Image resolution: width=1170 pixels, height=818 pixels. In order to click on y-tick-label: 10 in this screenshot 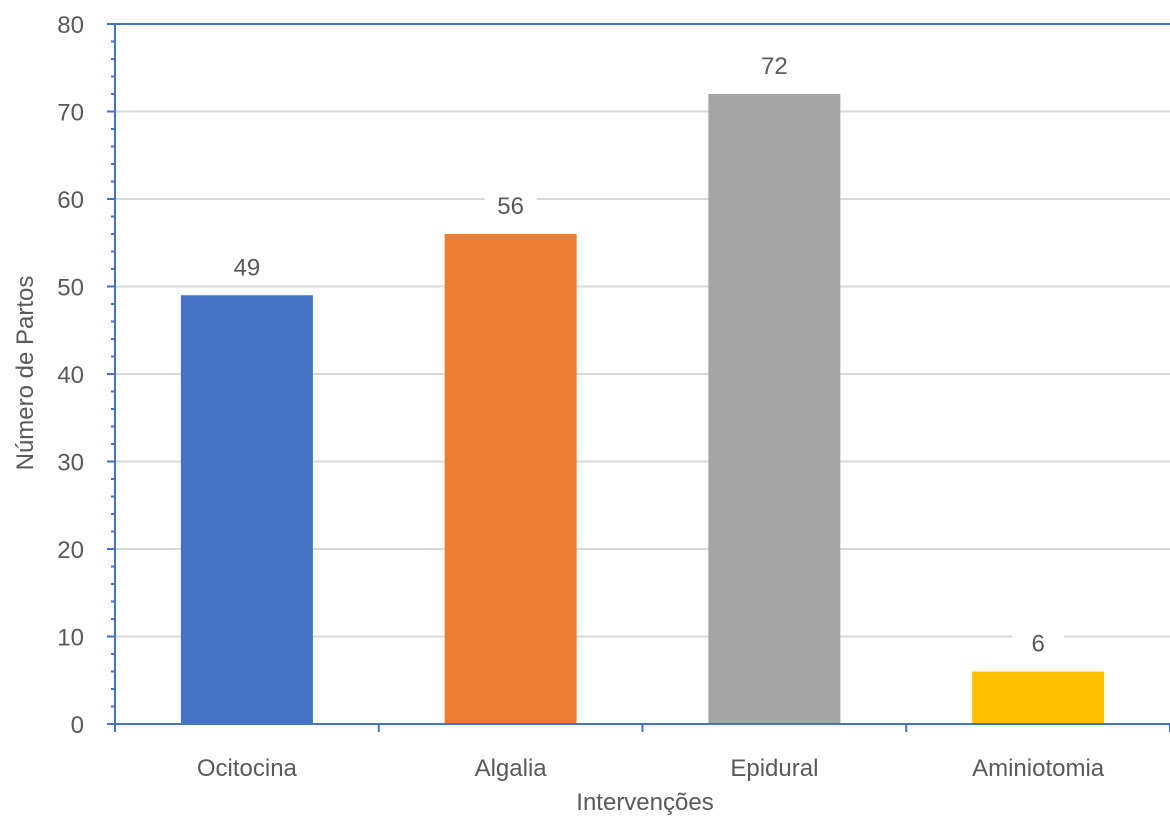, I will do `click(70, 638)`.